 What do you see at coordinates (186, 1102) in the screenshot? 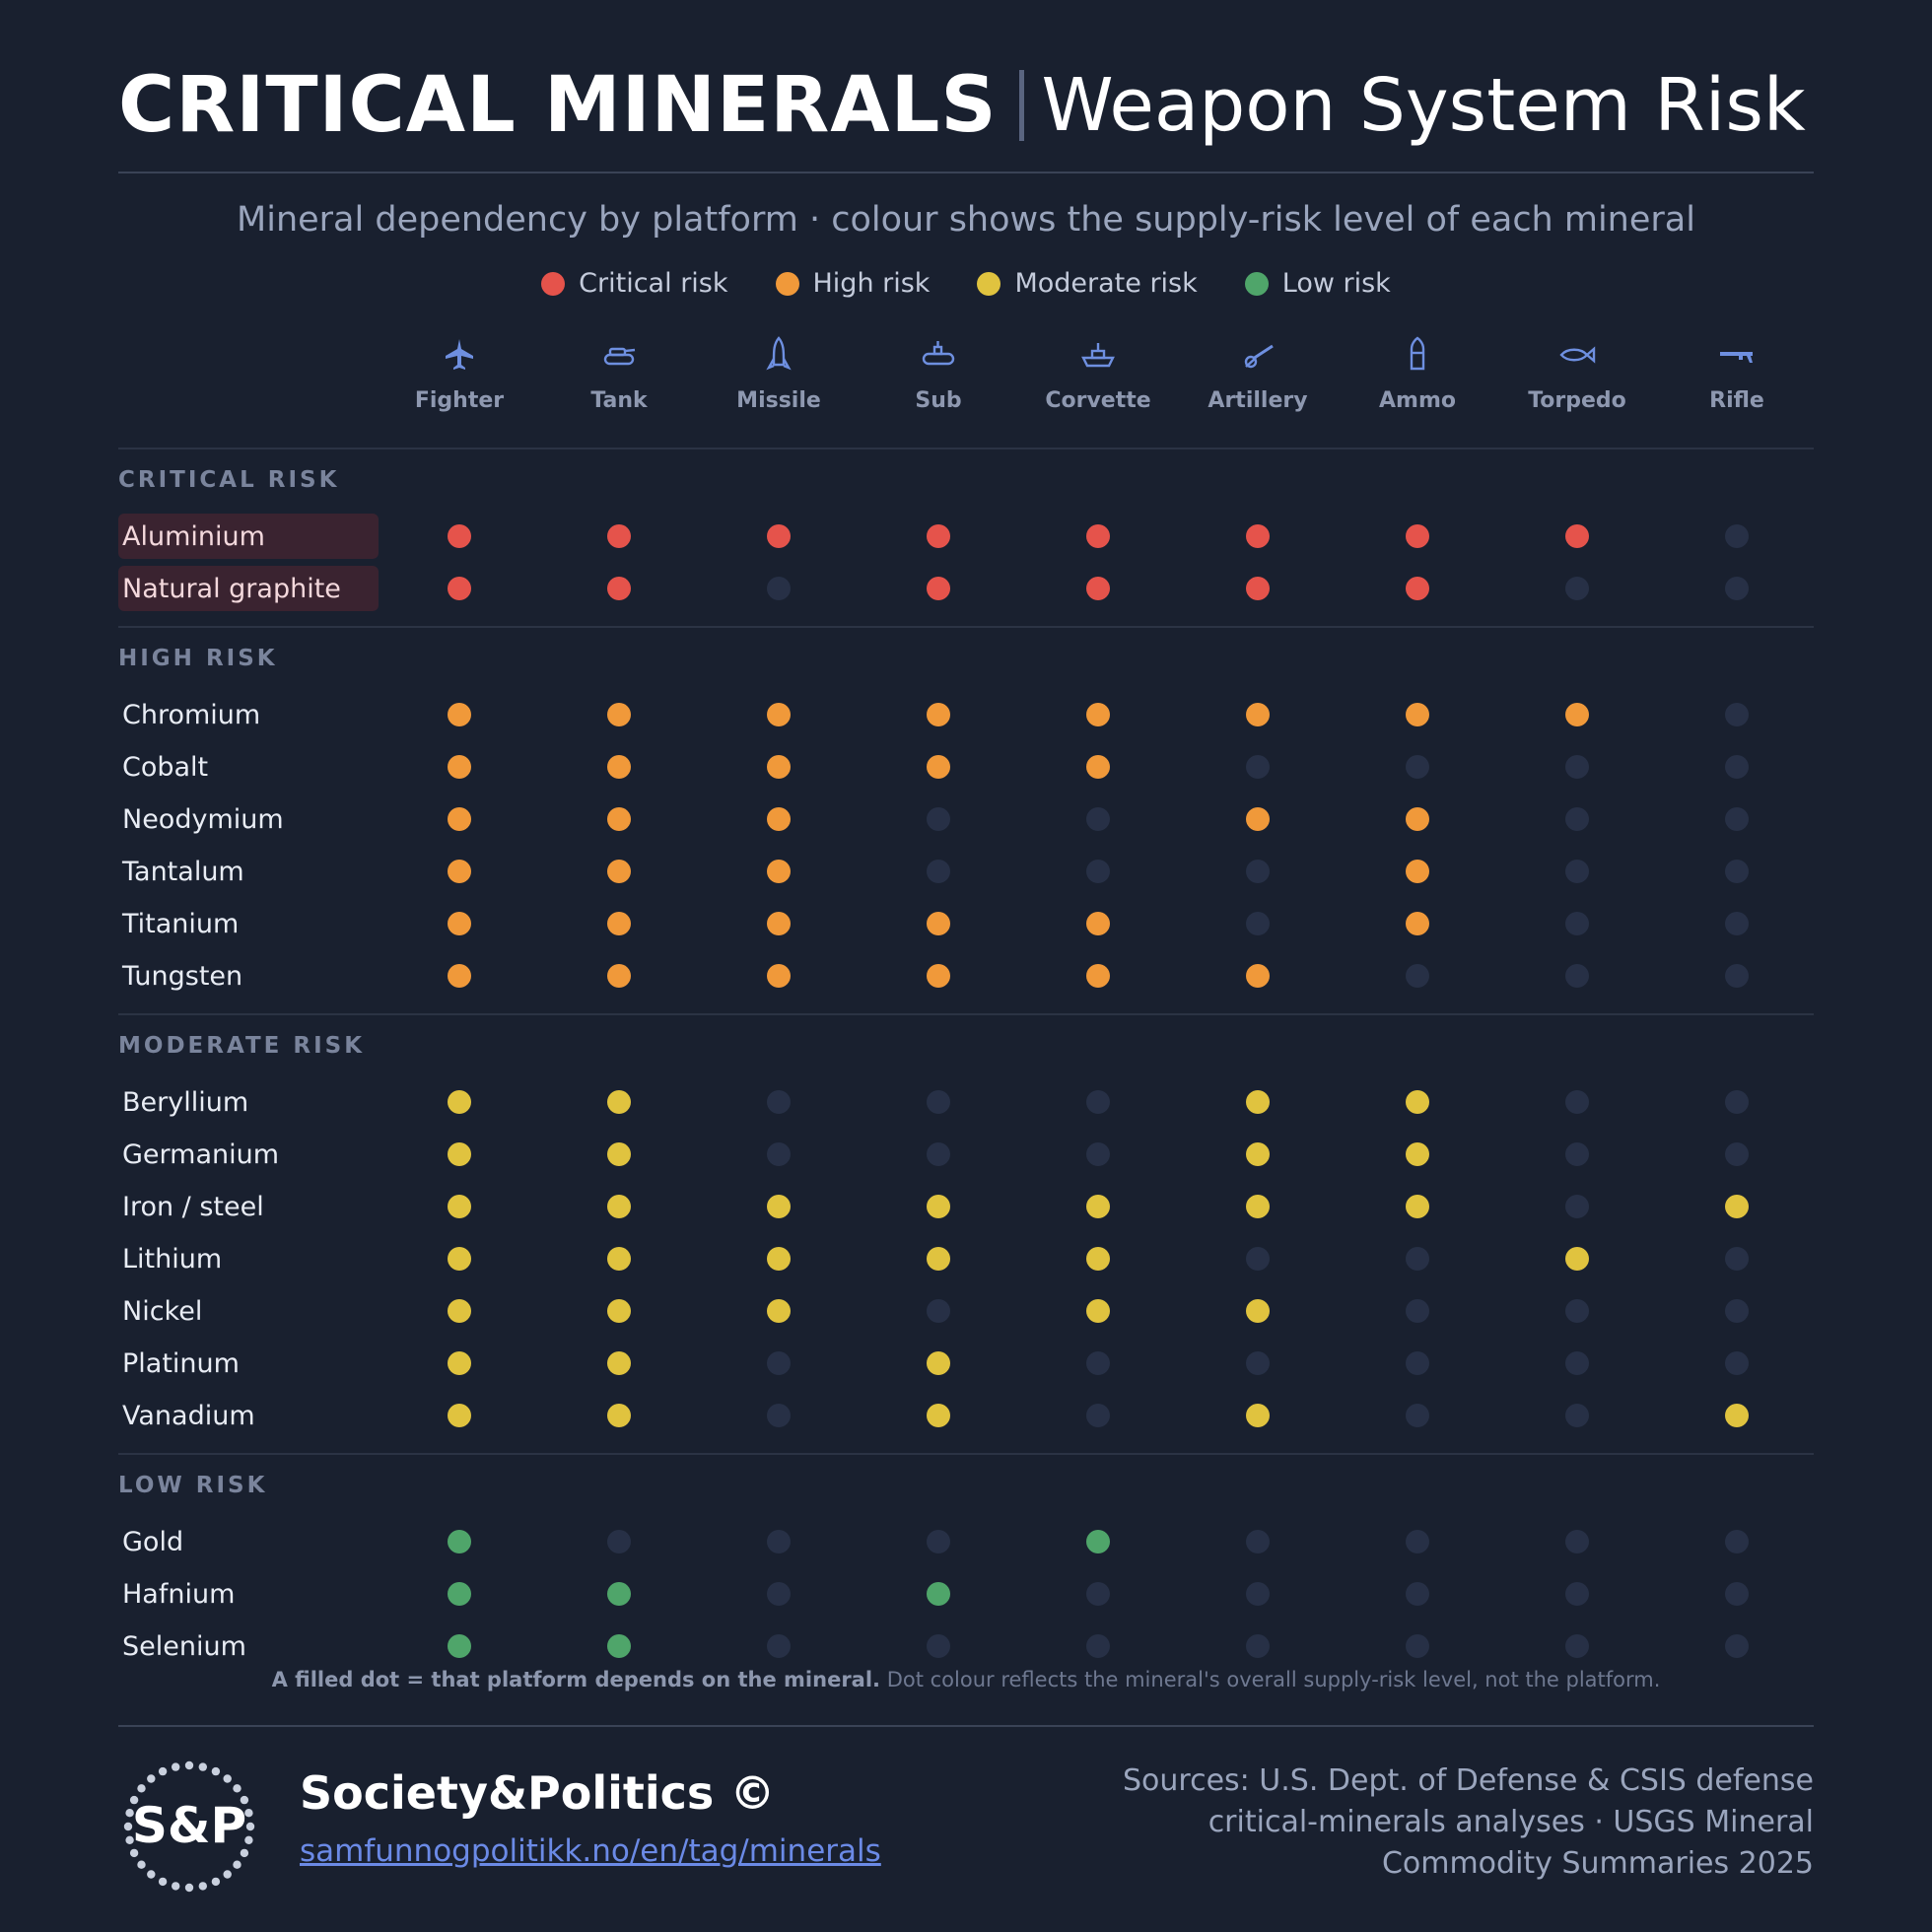
I see `mineral-label: Beryllium` at bounding box center [186, 1102].